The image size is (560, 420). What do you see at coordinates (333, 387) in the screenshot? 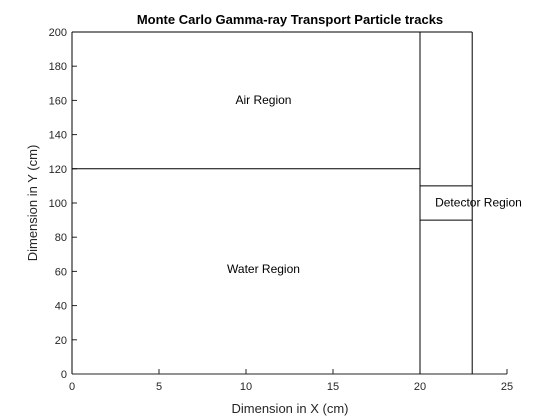
I see `x-tick-label: 15` at bounding box center [333, 387].